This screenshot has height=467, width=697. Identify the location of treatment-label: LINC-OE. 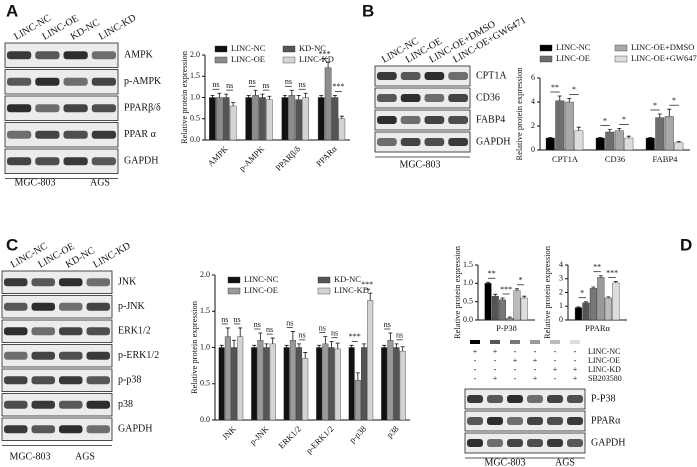
(604, 360).